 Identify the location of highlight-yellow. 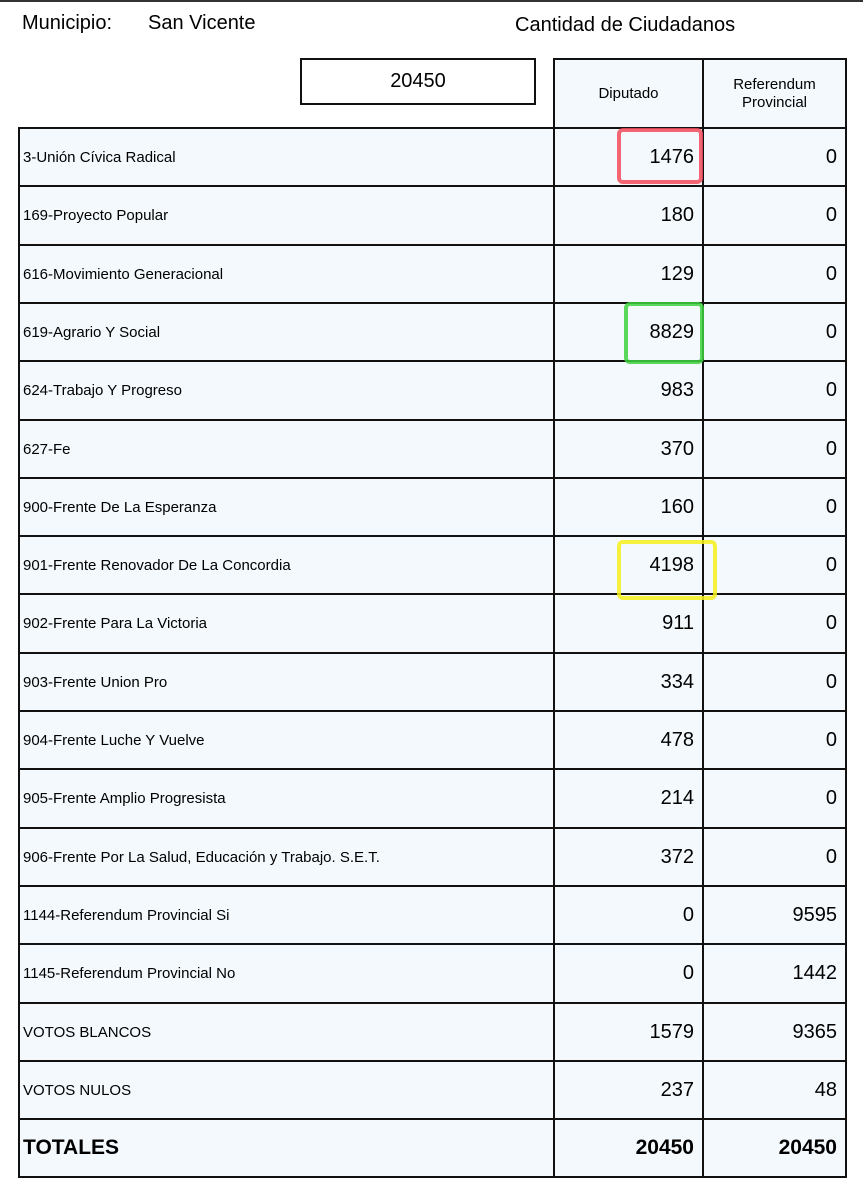
(667, 570).